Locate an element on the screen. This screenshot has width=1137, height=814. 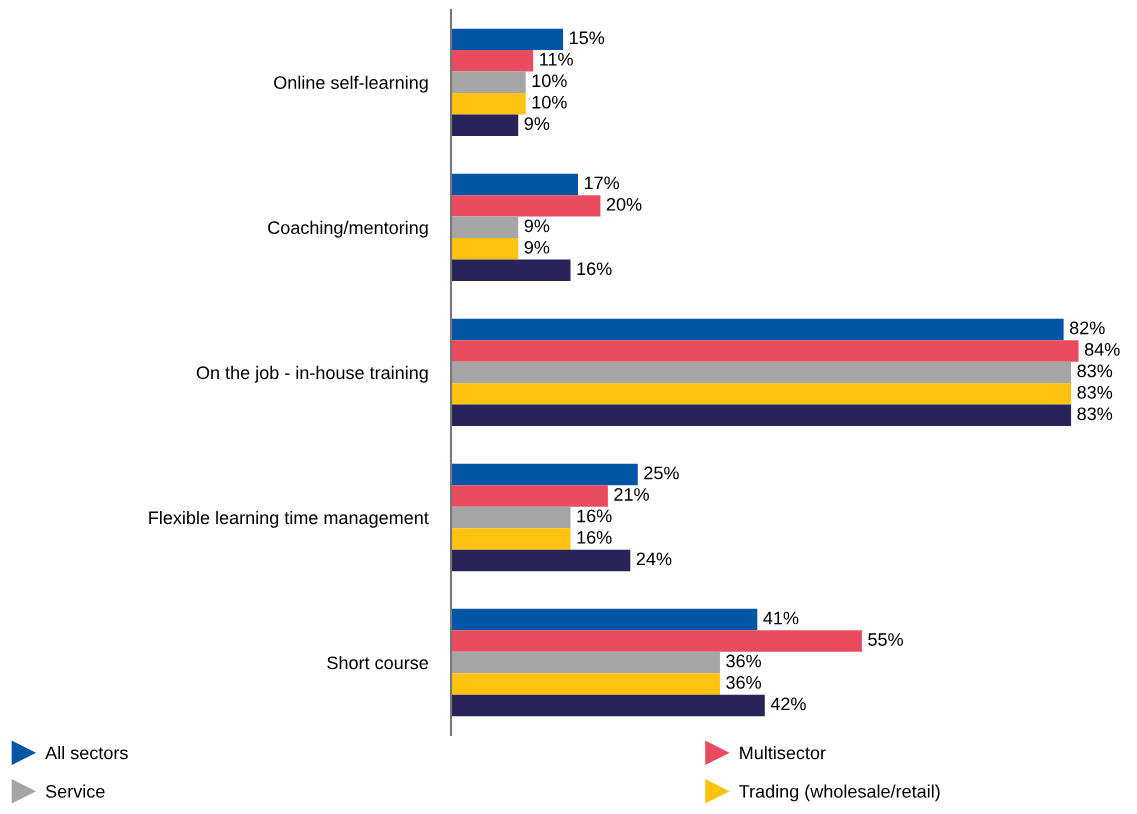
y-tick-label: Flexible learning time management is located at coordinates (289, 519).